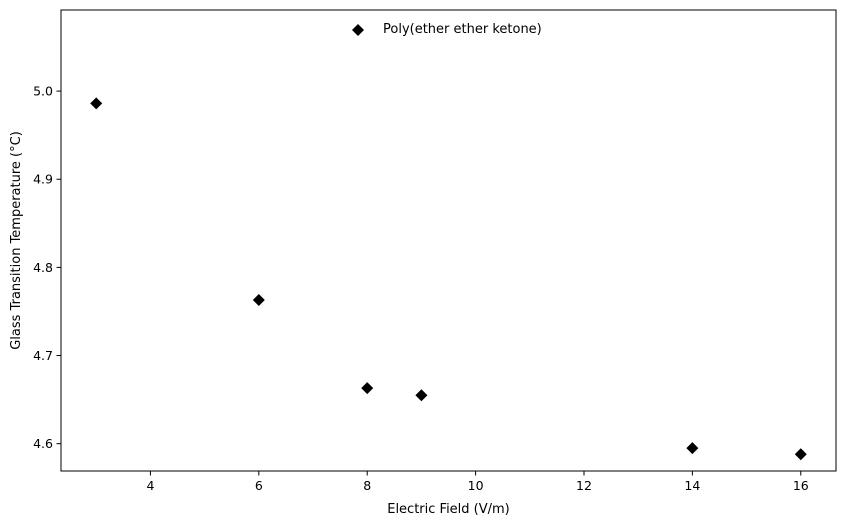 The image size is (846, 529). What do you see at coordinates (448, 509) in the screenshot?
I see `x-axis-label: Electric Field (V/m)` at bounding box center [448, 509].